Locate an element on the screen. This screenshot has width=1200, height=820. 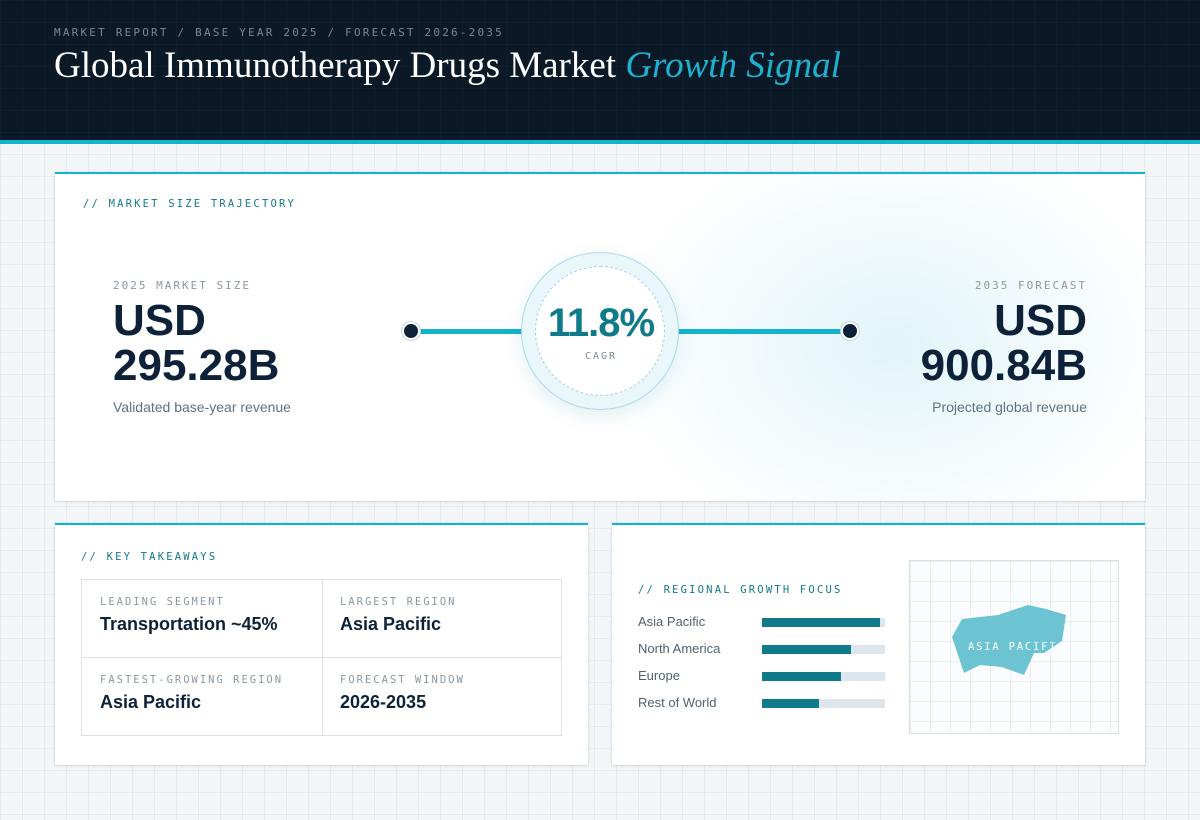
page-title-accent: Growth Signal is located at coordinates (733, 65).